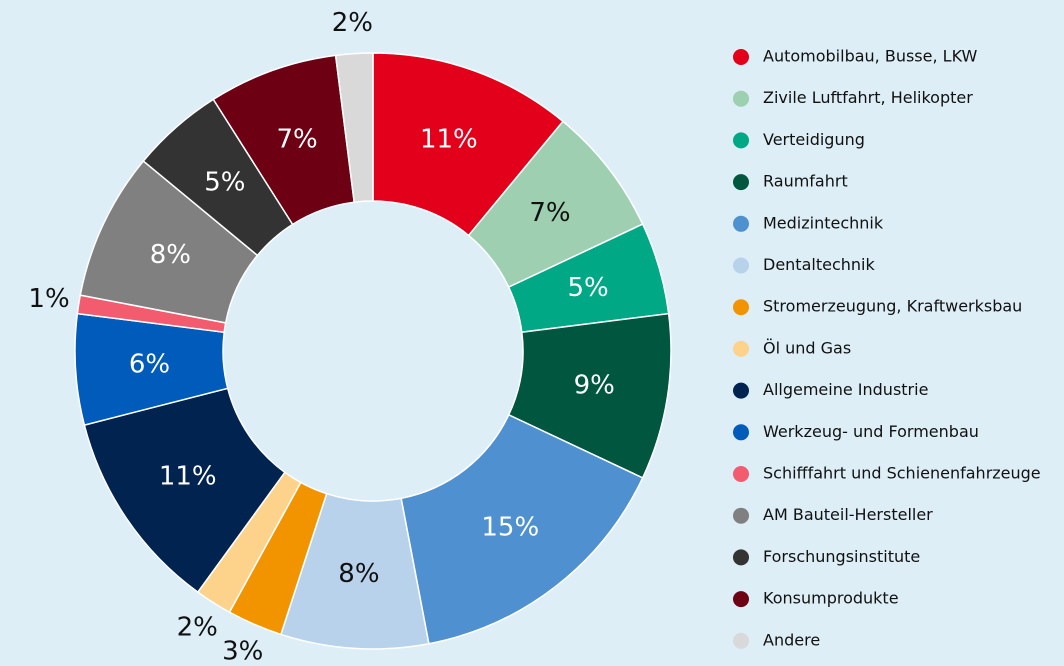 The width and height of the screenshot is (1064, 666). Describe the element at coordinates (870, 56) in the screenshot. I see `legend-label: Automobilbau, Busse, LKW` at that location.